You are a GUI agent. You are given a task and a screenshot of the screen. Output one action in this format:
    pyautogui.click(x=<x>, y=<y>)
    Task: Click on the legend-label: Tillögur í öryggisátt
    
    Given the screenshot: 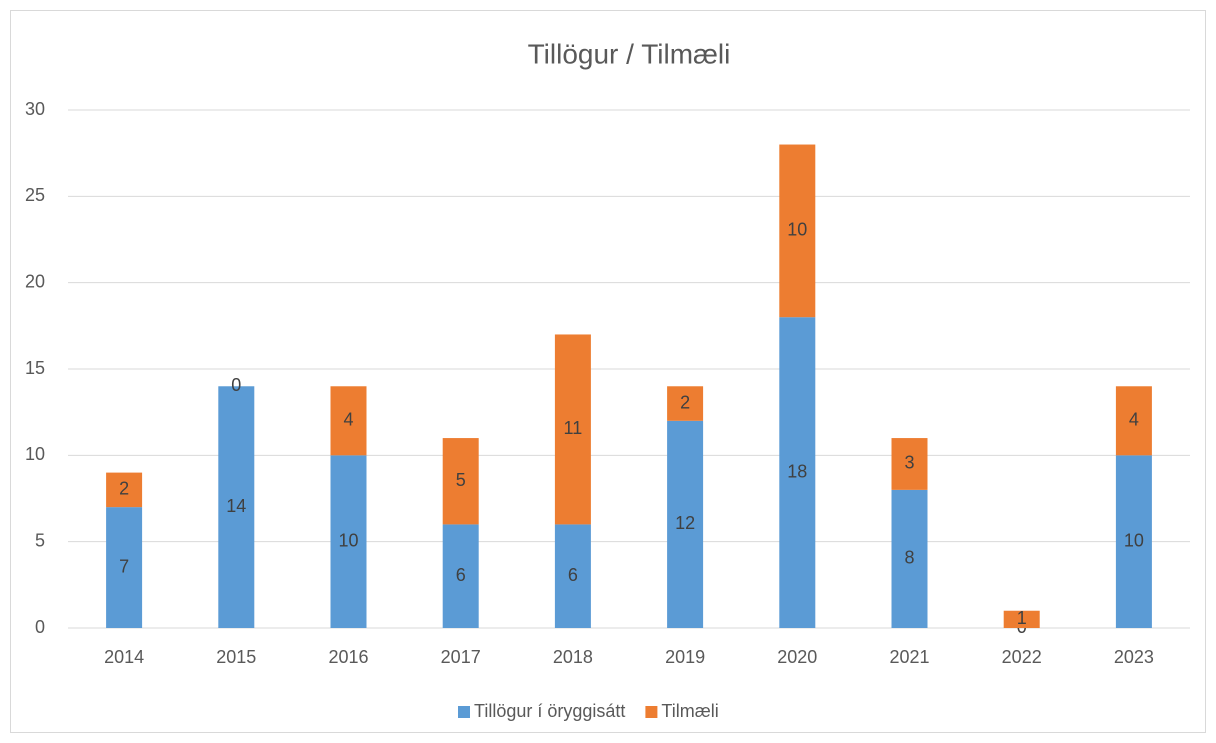 What is the action you would take?
    pyautogui.click(x=549, y=711)
    